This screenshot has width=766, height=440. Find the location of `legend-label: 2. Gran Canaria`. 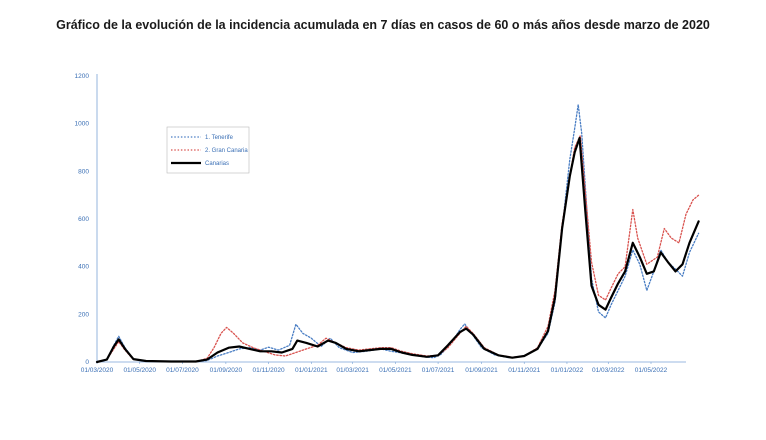

legend-label: 2. Gran Canaria is located at coordinates (226, 151).